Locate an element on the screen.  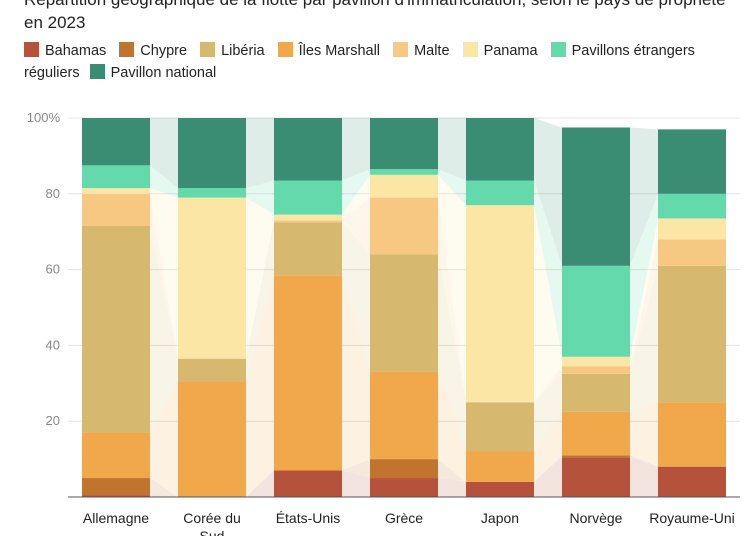
bar-segment-norvege-pavillons-etrangers-reguliers is located at coordinates (596, 311).